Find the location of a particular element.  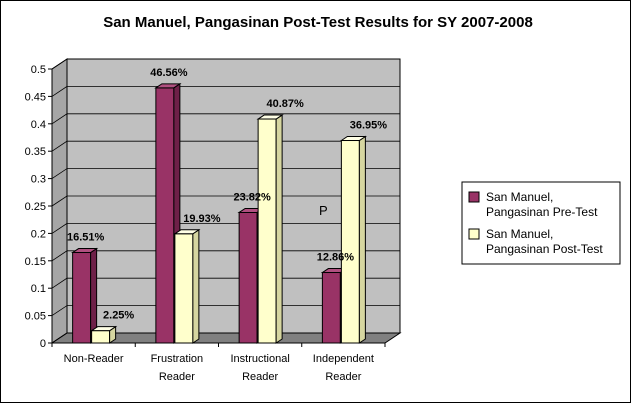

data-label: 16.51% is located at coordinates (86, 238).